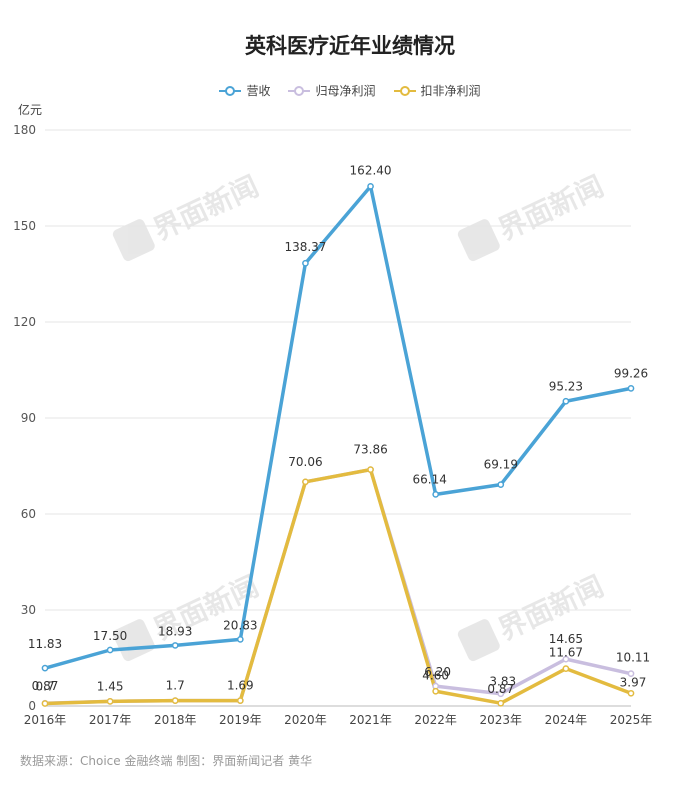 The width and height of the screenshot is (700, 799). Describe the element at coordinates (501, 465) in the screenshot. I see `series-0-label-7: 69.19` at that location.